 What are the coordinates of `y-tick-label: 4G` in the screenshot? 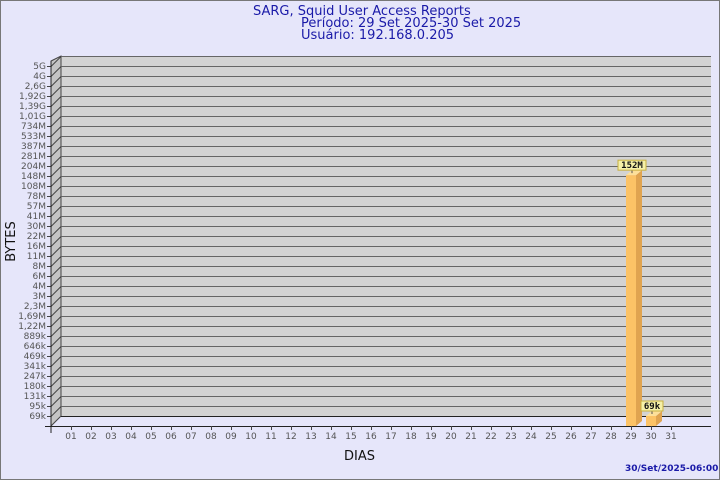 It's located at (39, 77).